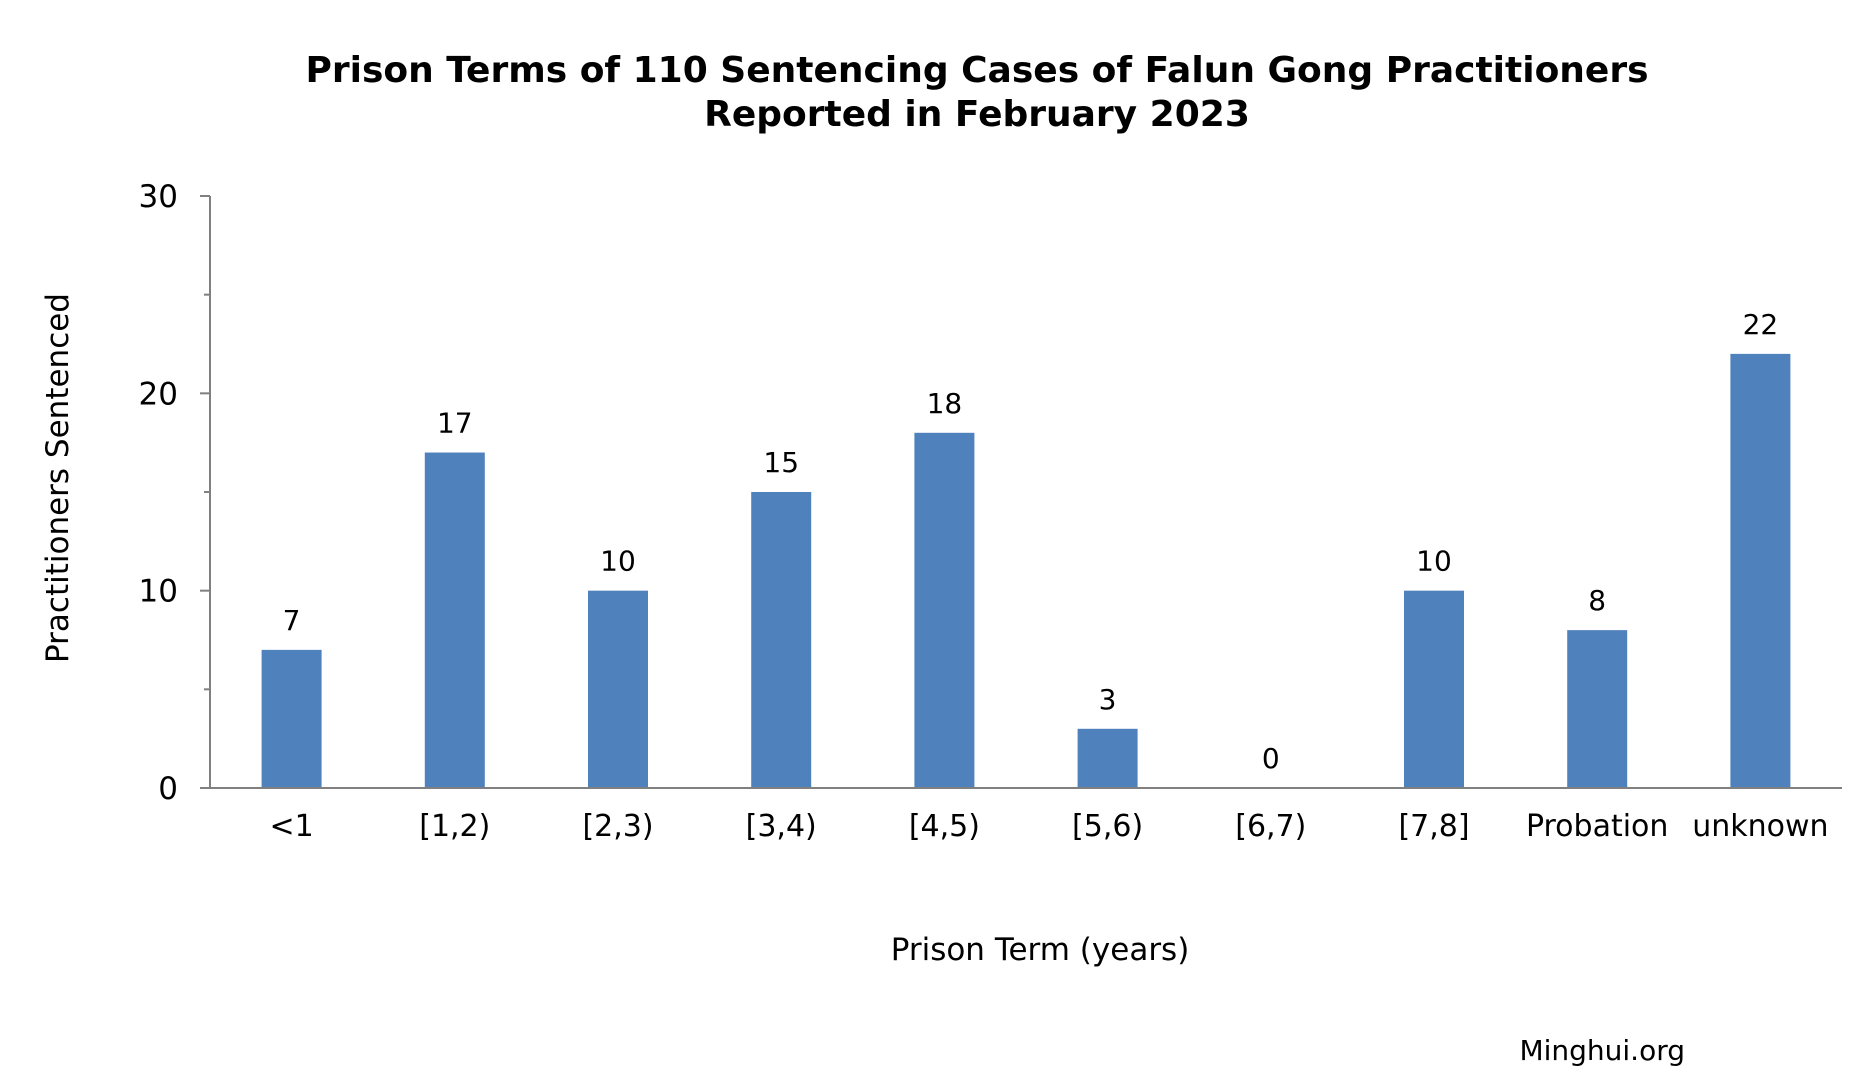 The width and height of the screenshot is (1860, 1088). I want to click on data-label: 18, so click(945, 403).